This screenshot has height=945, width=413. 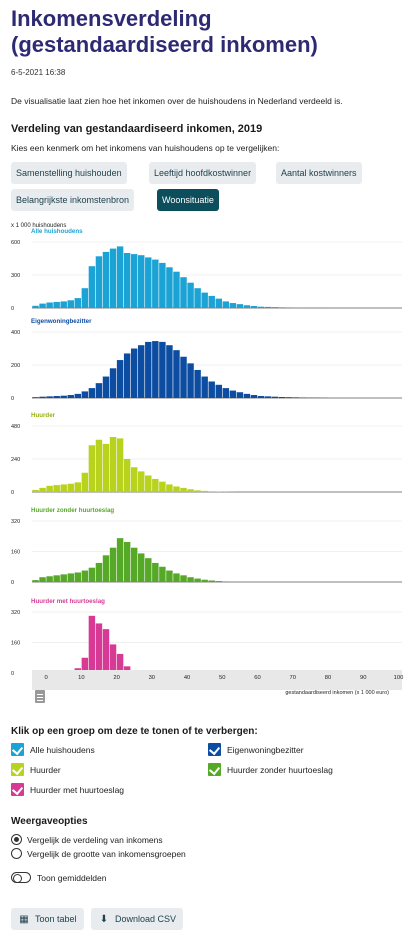 What do you see at coordinates (69, 173) in the screenshot?
I see `tab-samenstelling-huishouden: Samenstelling huishouden` at bounding box center [69, 173].